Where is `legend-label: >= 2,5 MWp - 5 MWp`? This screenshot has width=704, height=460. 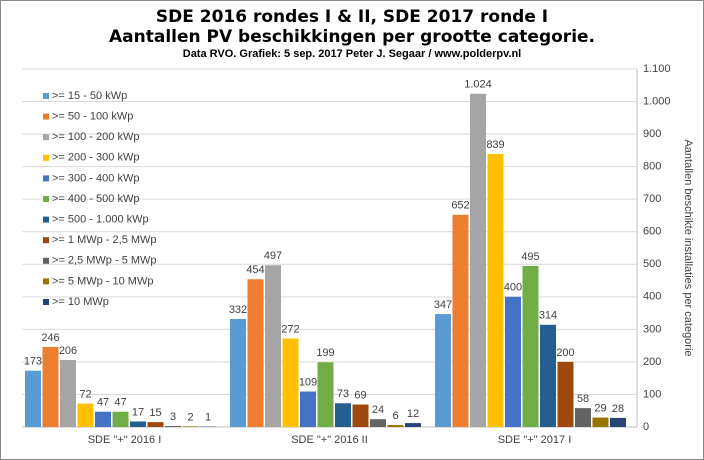 legend-label: >= 2,5 MWp - 5 MWp is located at coordinates (104, 261).